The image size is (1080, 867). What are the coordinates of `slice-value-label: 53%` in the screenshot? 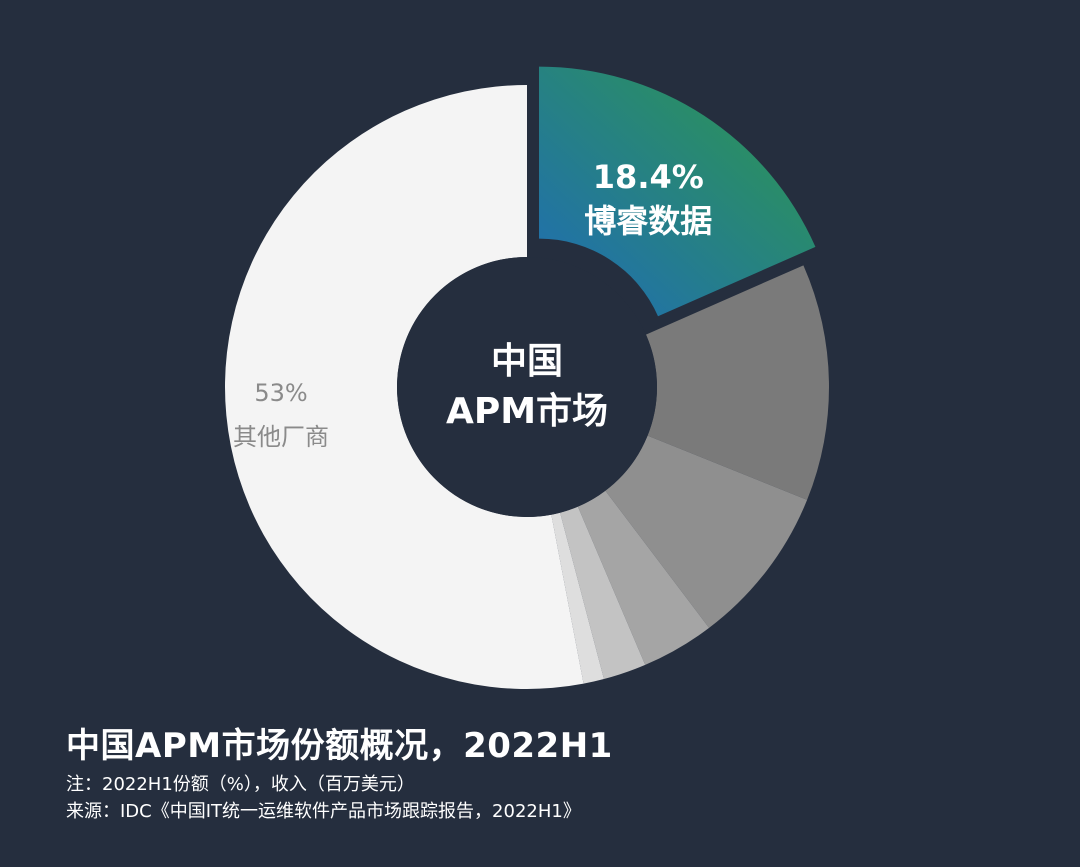 It's located at (280, 393).